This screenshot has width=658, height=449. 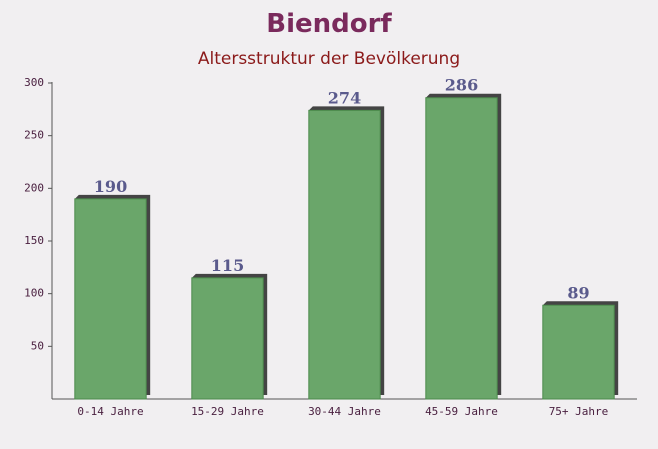 I want to click on value-label: 274, so click(x=344, y=97).